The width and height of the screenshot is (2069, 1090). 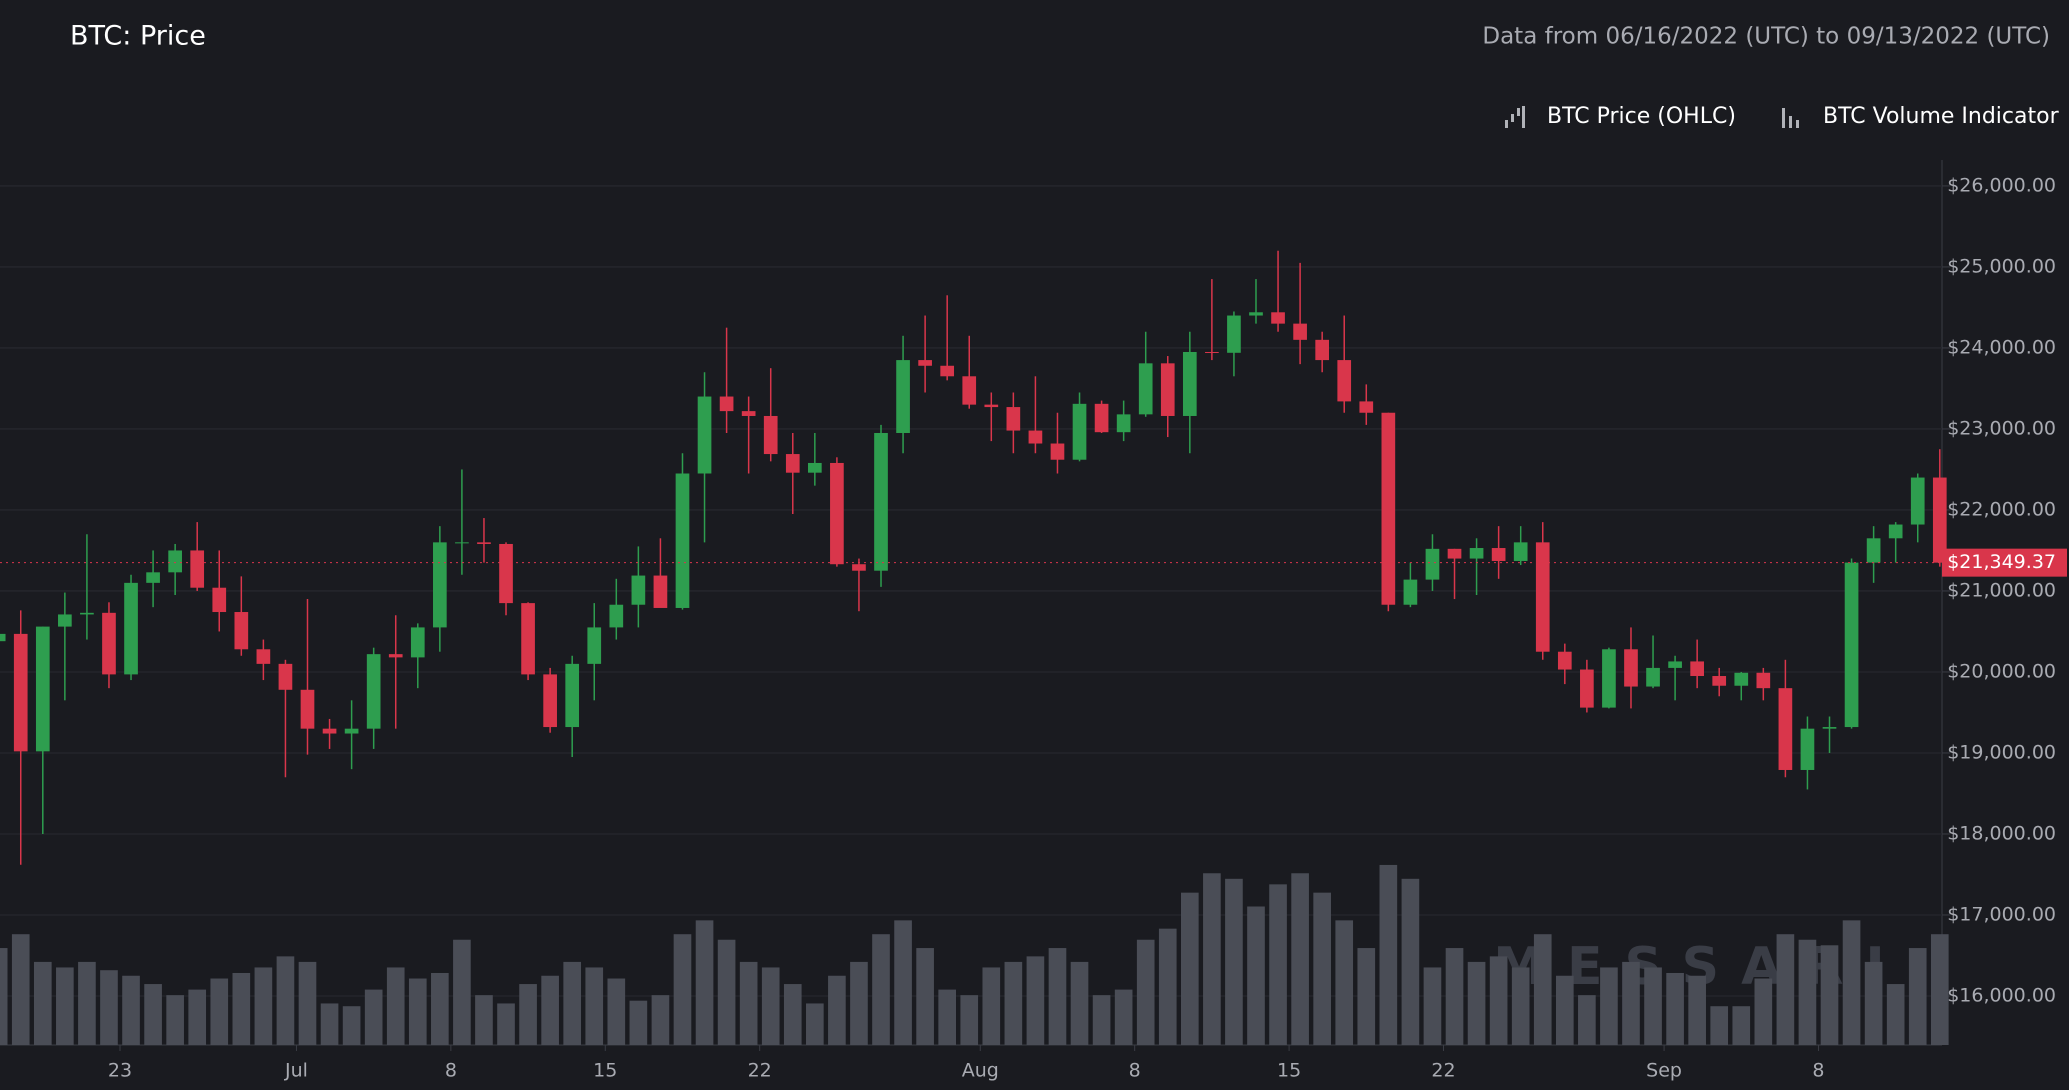 I want to click on legend: BTC Price (OHLC) BTC Volume Indicator, so click(x=1782, y=116).